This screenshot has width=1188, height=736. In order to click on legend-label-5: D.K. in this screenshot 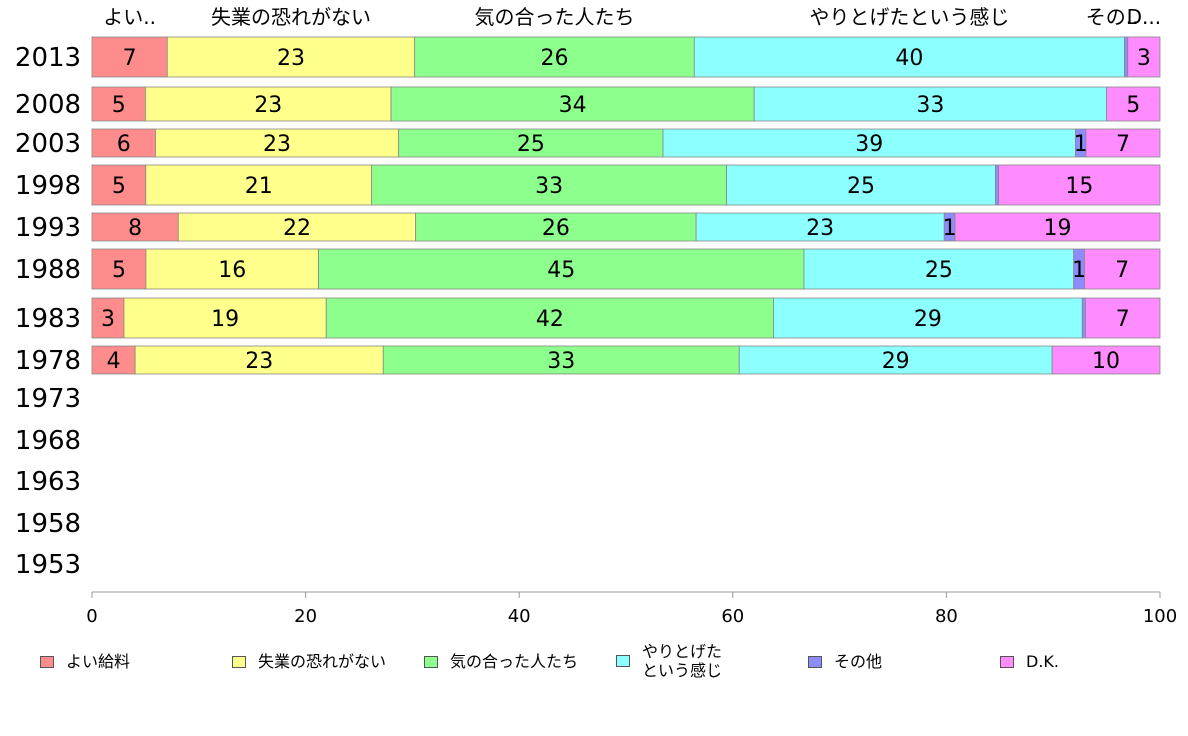, I will do `click(1042, 661)`.